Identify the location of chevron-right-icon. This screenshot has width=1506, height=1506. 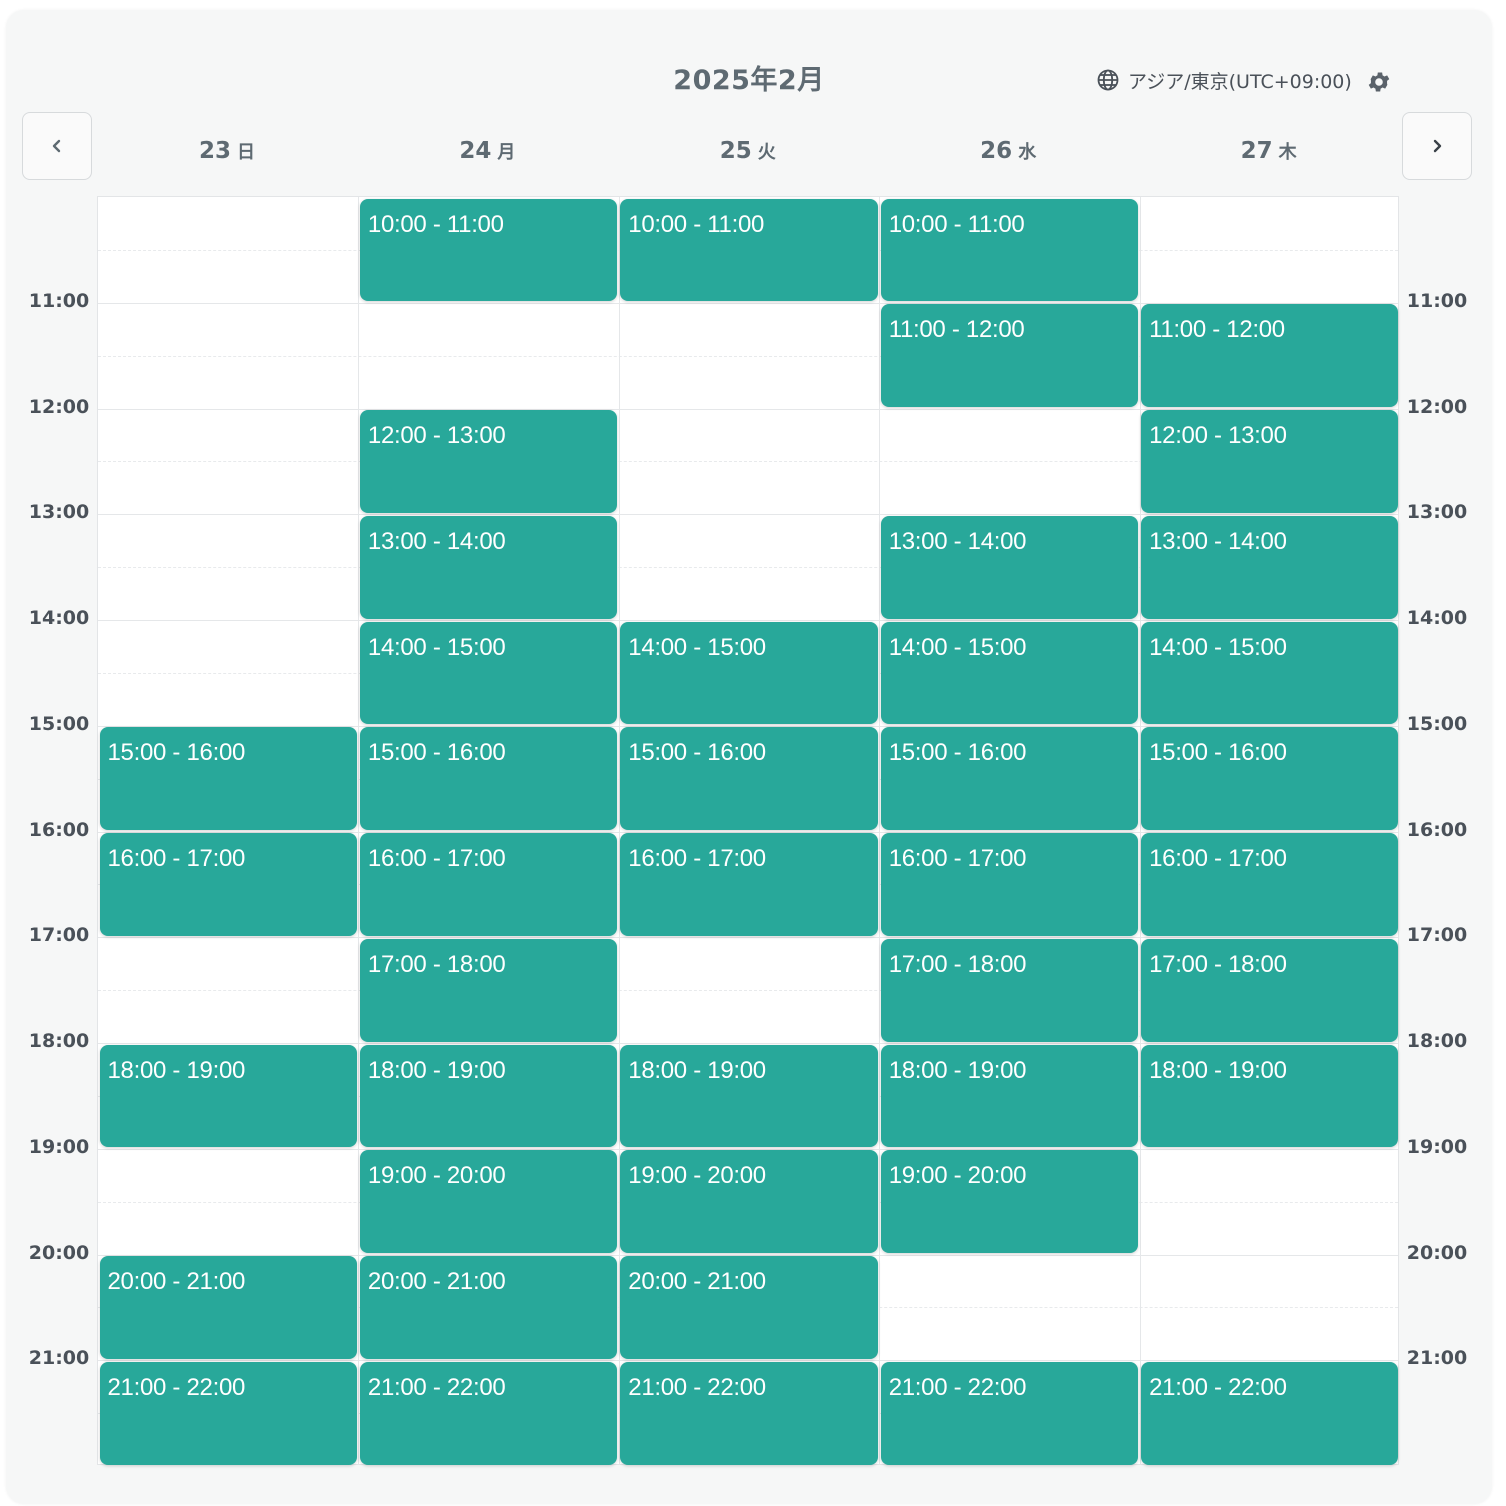
(1437, 146).